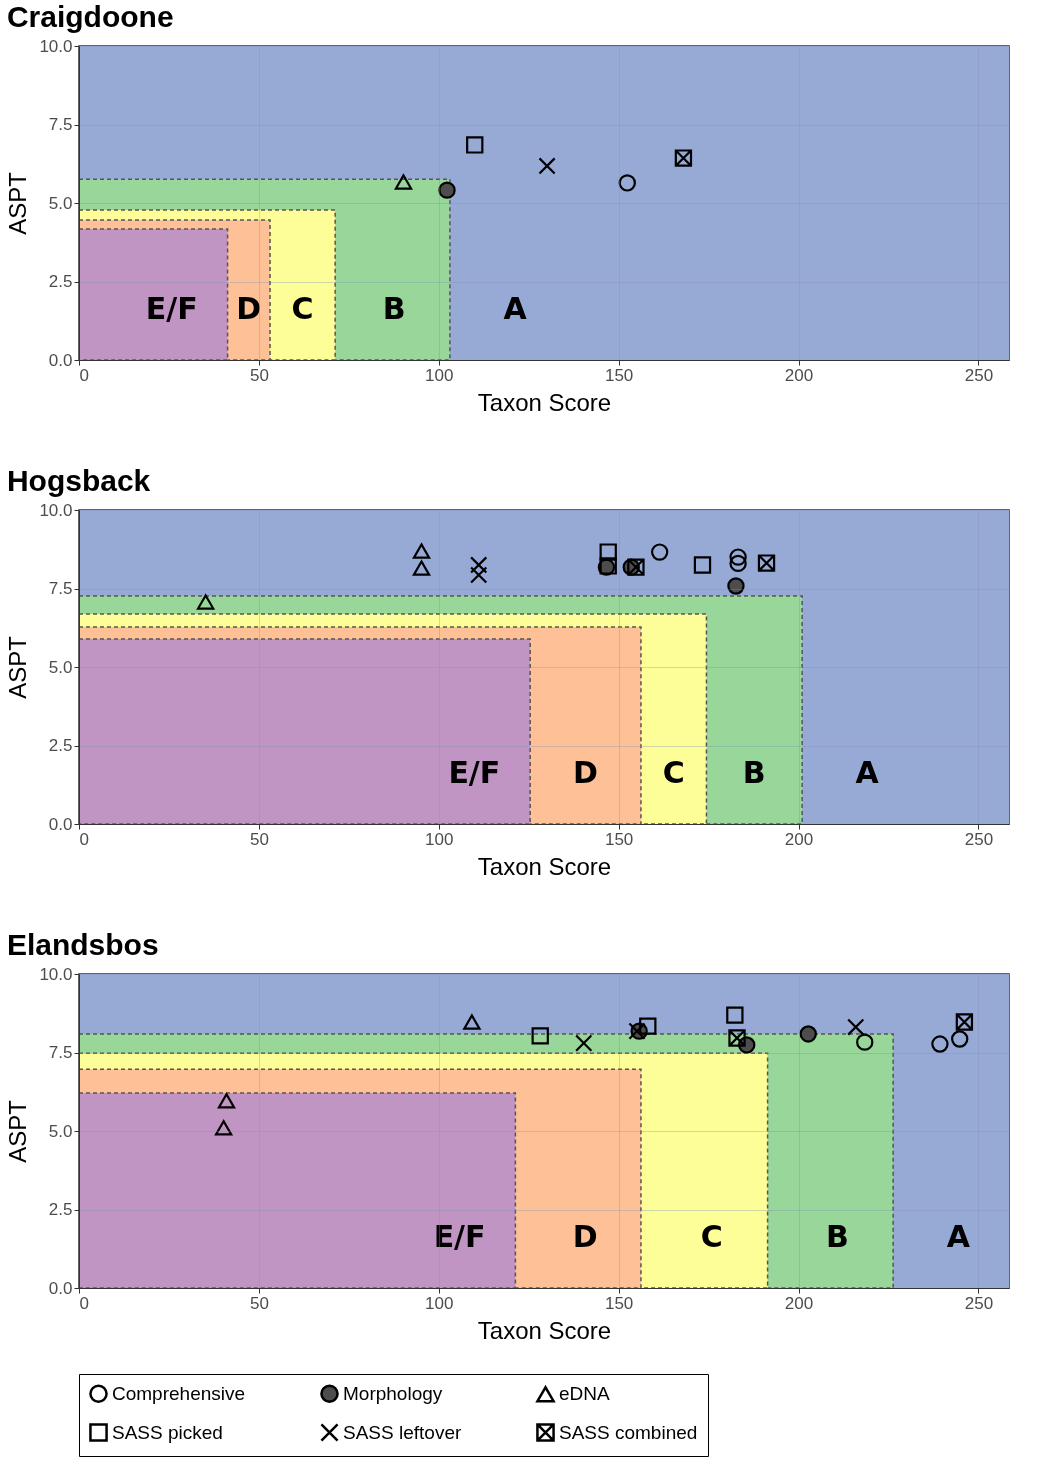 The image size is (1039, 1484). Describe the element at coordinates (82, 944) in the screenshot. I see `chart-title: Elandsbos` at that location.